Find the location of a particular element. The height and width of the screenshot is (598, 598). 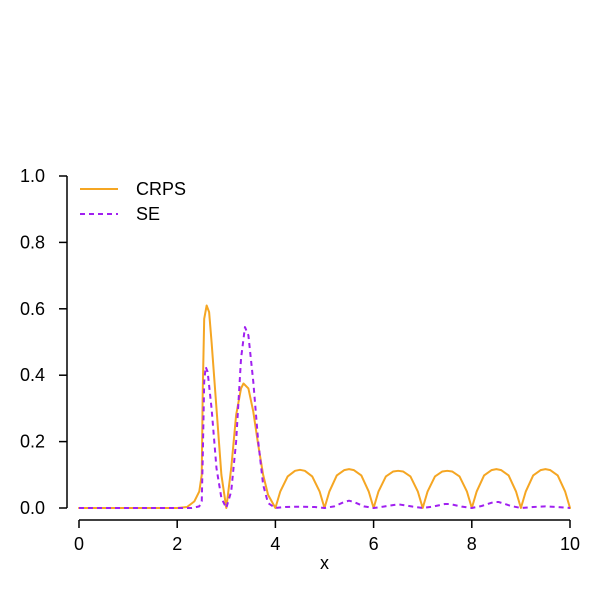

x-tick-label: 0 is located at coordinates (79, 544).